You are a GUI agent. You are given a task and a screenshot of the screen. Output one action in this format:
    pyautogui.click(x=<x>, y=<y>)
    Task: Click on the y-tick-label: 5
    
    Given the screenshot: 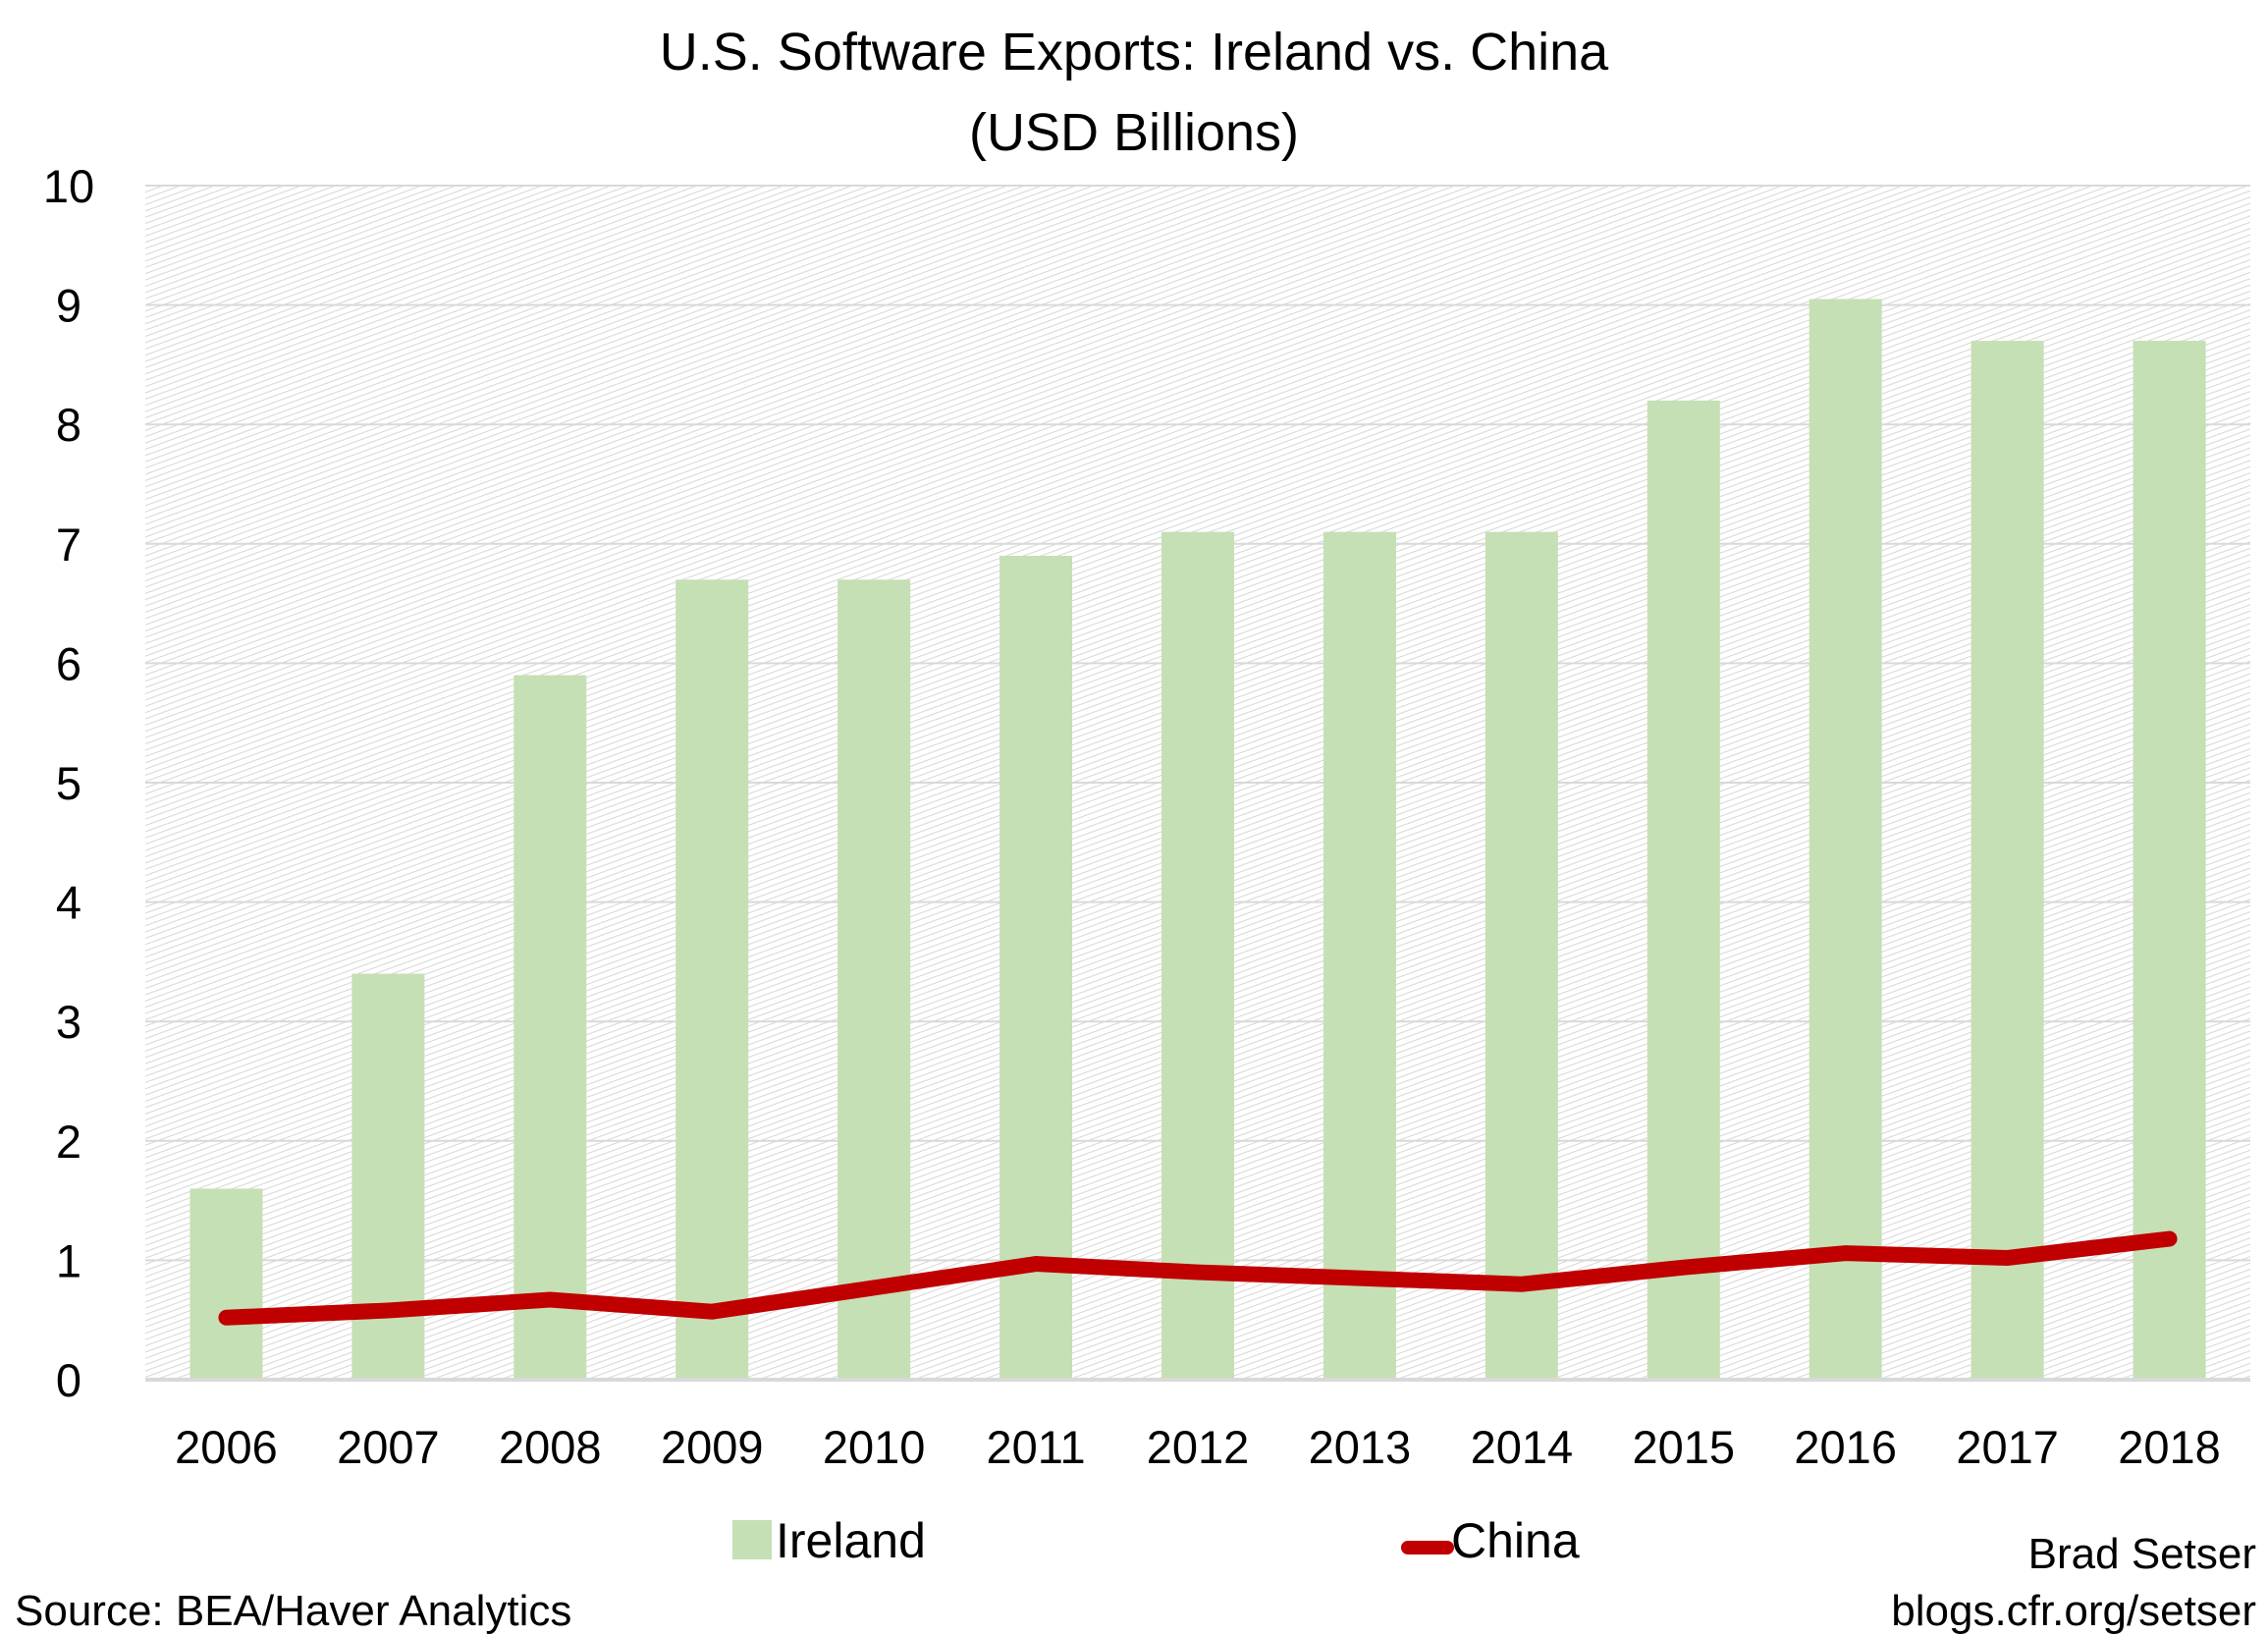 What is the action you would take?
    pyautogui.click(x=68, y=783)
    